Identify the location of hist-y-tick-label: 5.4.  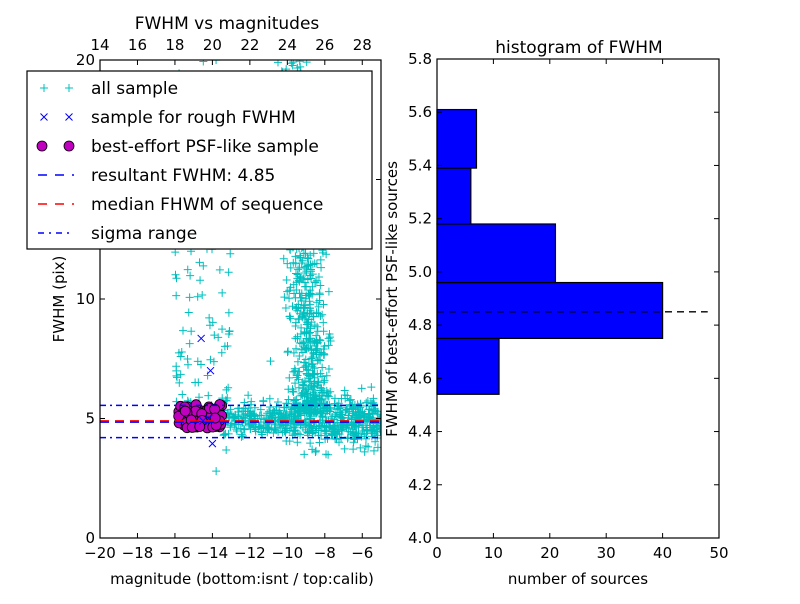
(420, 165).